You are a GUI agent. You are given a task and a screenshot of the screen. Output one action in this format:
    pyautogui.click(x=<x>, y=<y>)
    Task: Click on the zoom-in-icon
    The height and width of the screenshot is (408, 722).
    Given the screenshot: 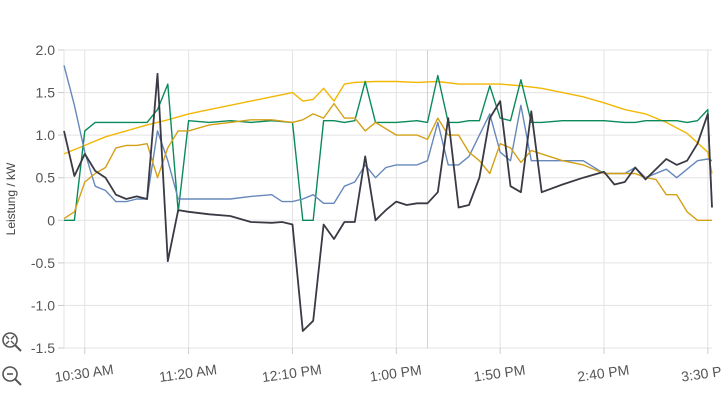 What is the action you would take?
    pyautogui.click(x=12, y=342)
    